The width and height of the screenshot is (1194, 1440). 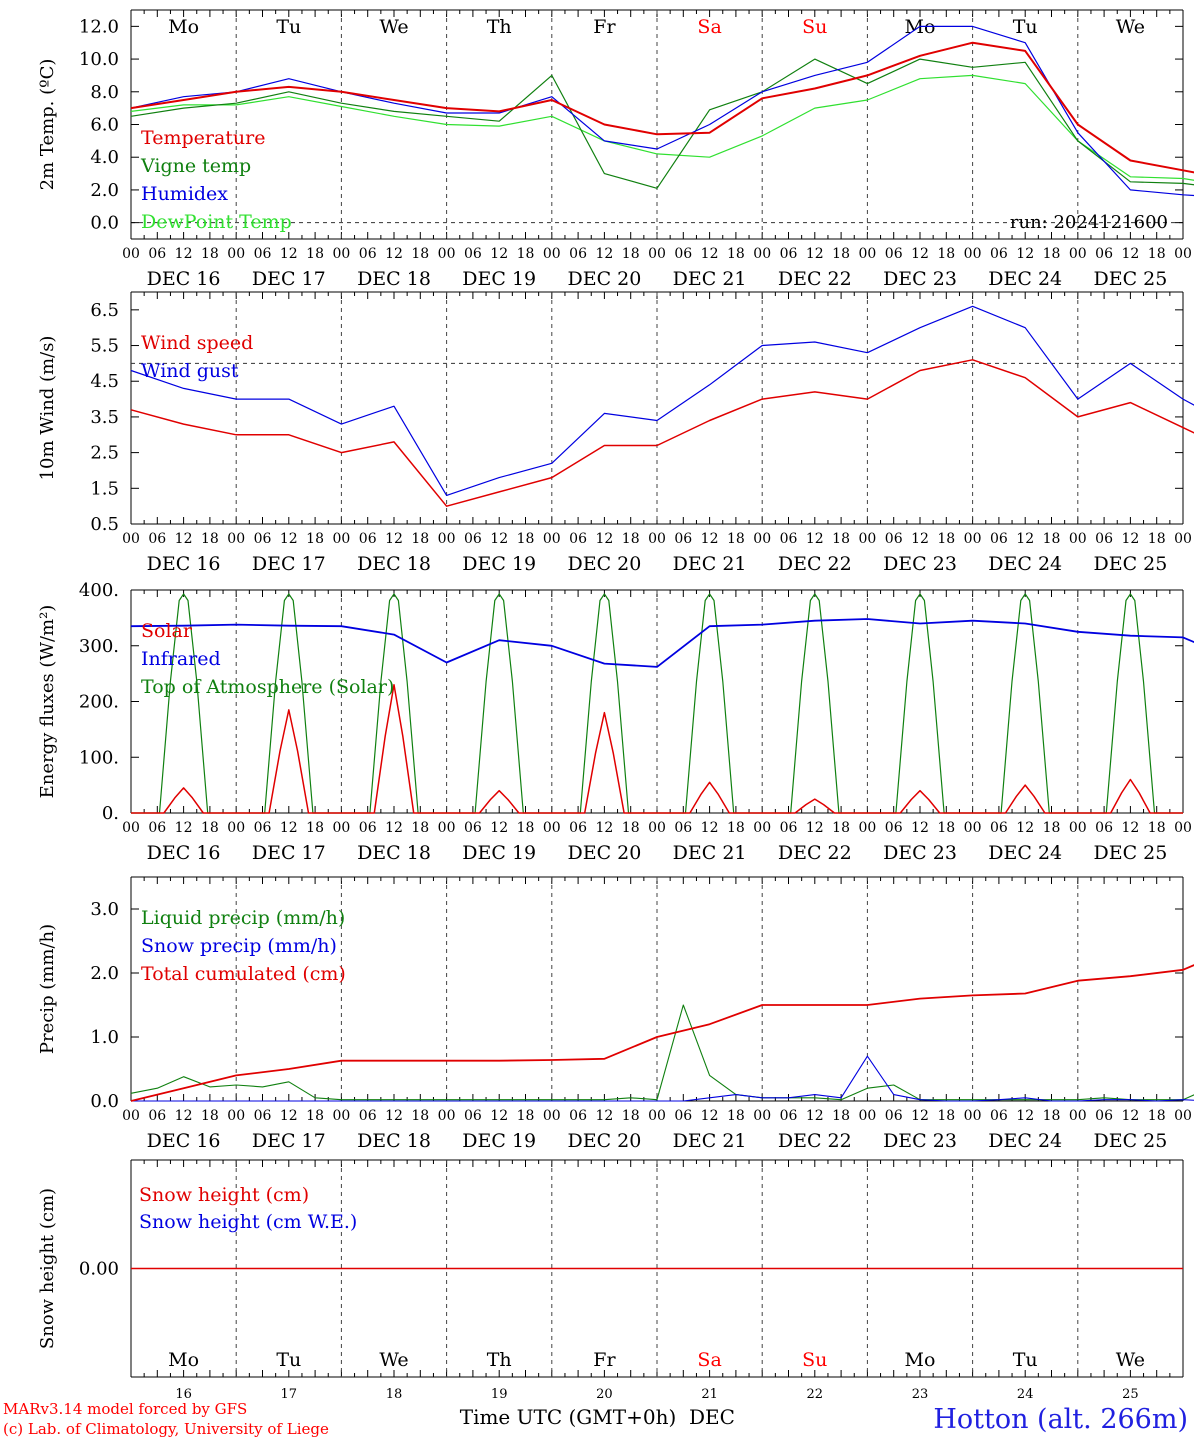 What do you see at coordinates (183, 1394) in the screenshot?
I see `day-number: 16` at bounding box center [183, 1394].